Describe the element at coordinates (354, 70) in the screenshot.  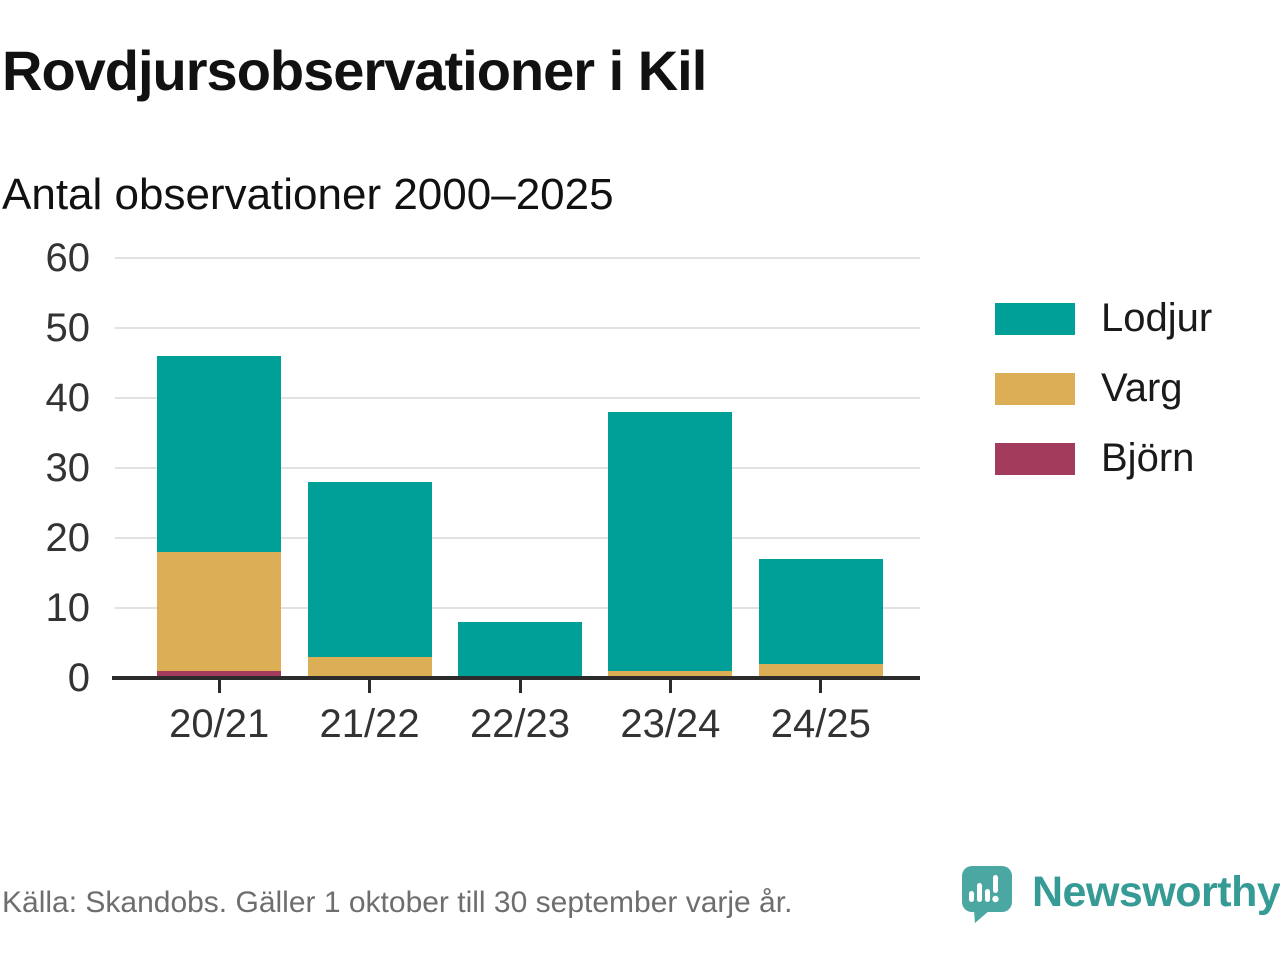
I see `chart-title: Rovdjursobservationer i Kil` at that location.